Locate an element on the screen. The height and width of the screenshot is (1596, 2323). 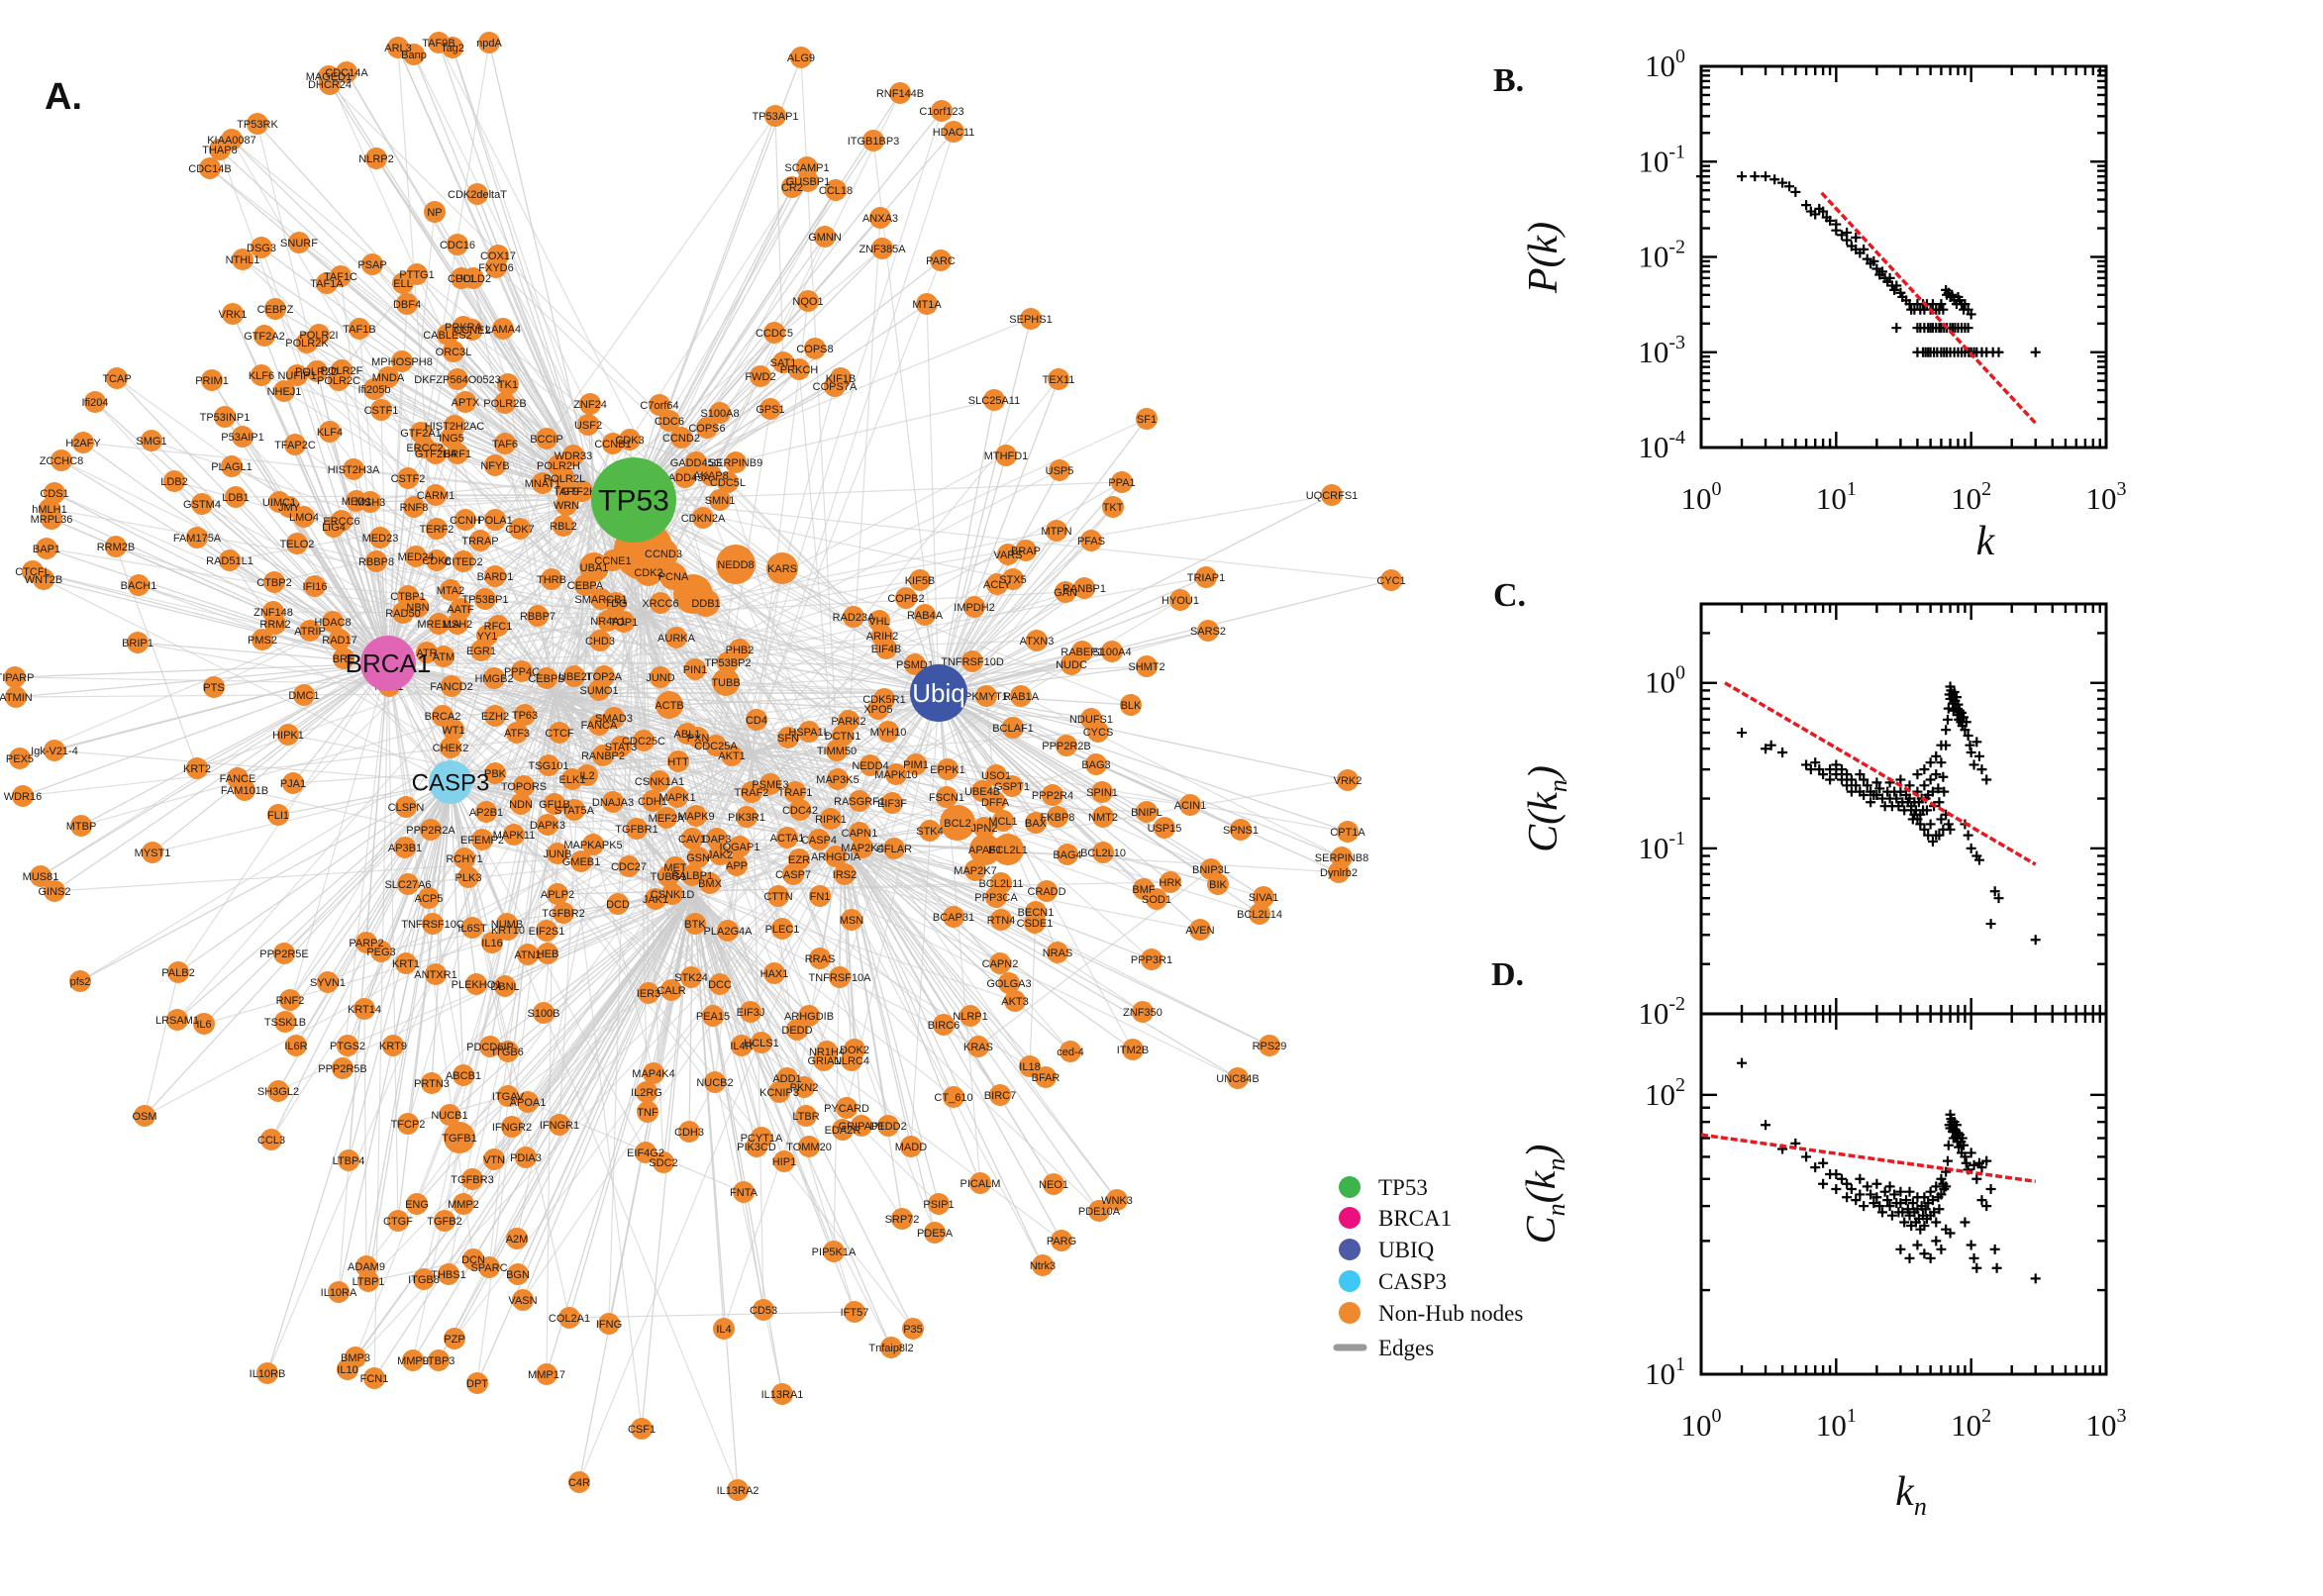
network-node-label: GSTM4 is located at coordinates (202, 505).